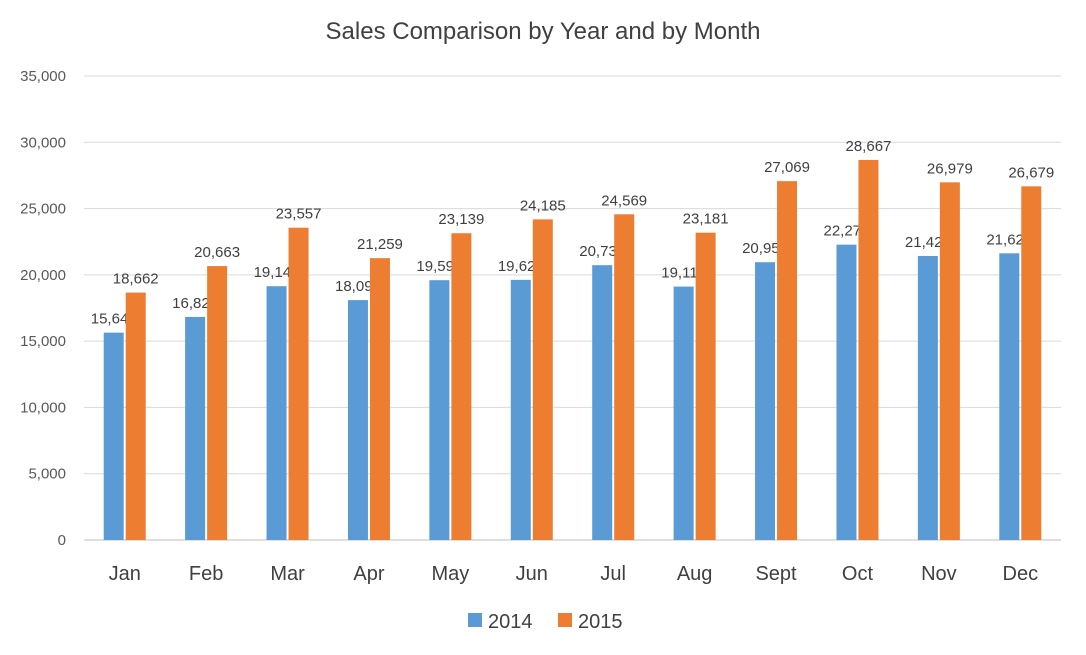 Image resolution: width=1086 pixels, height=655 pixels. What do you see at coordinates (62, 540) in the screenshot?
I see `y-tick-label: 0` at bounding box center [62, 540].